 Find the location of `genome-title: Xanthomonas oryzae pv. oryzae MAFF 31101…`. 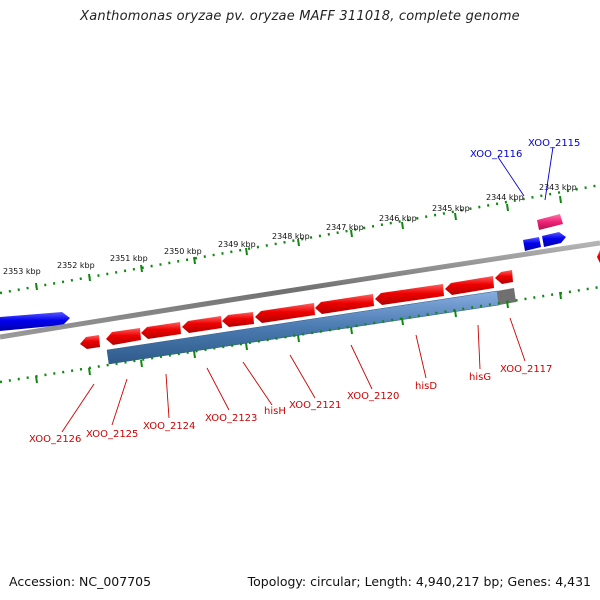

genome-title: Xanthomonas oryzae pv. oryzae MAFF 31101… is located at coordinates (300, 16).